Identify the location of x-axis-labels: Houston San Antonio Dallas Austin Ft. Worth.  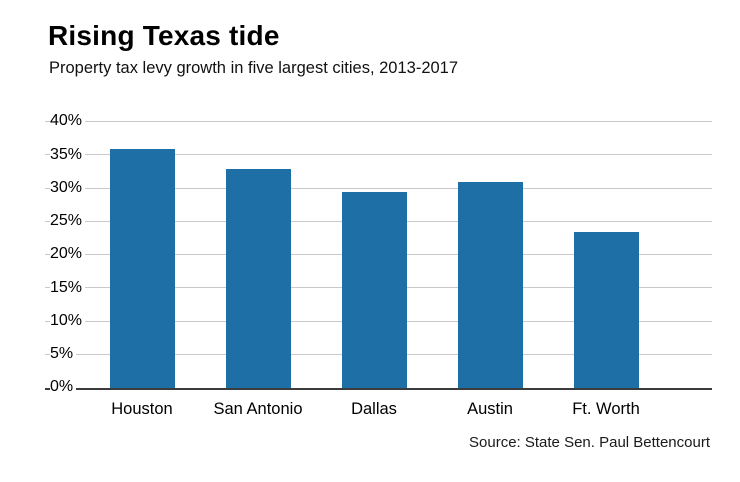
(378, 409).